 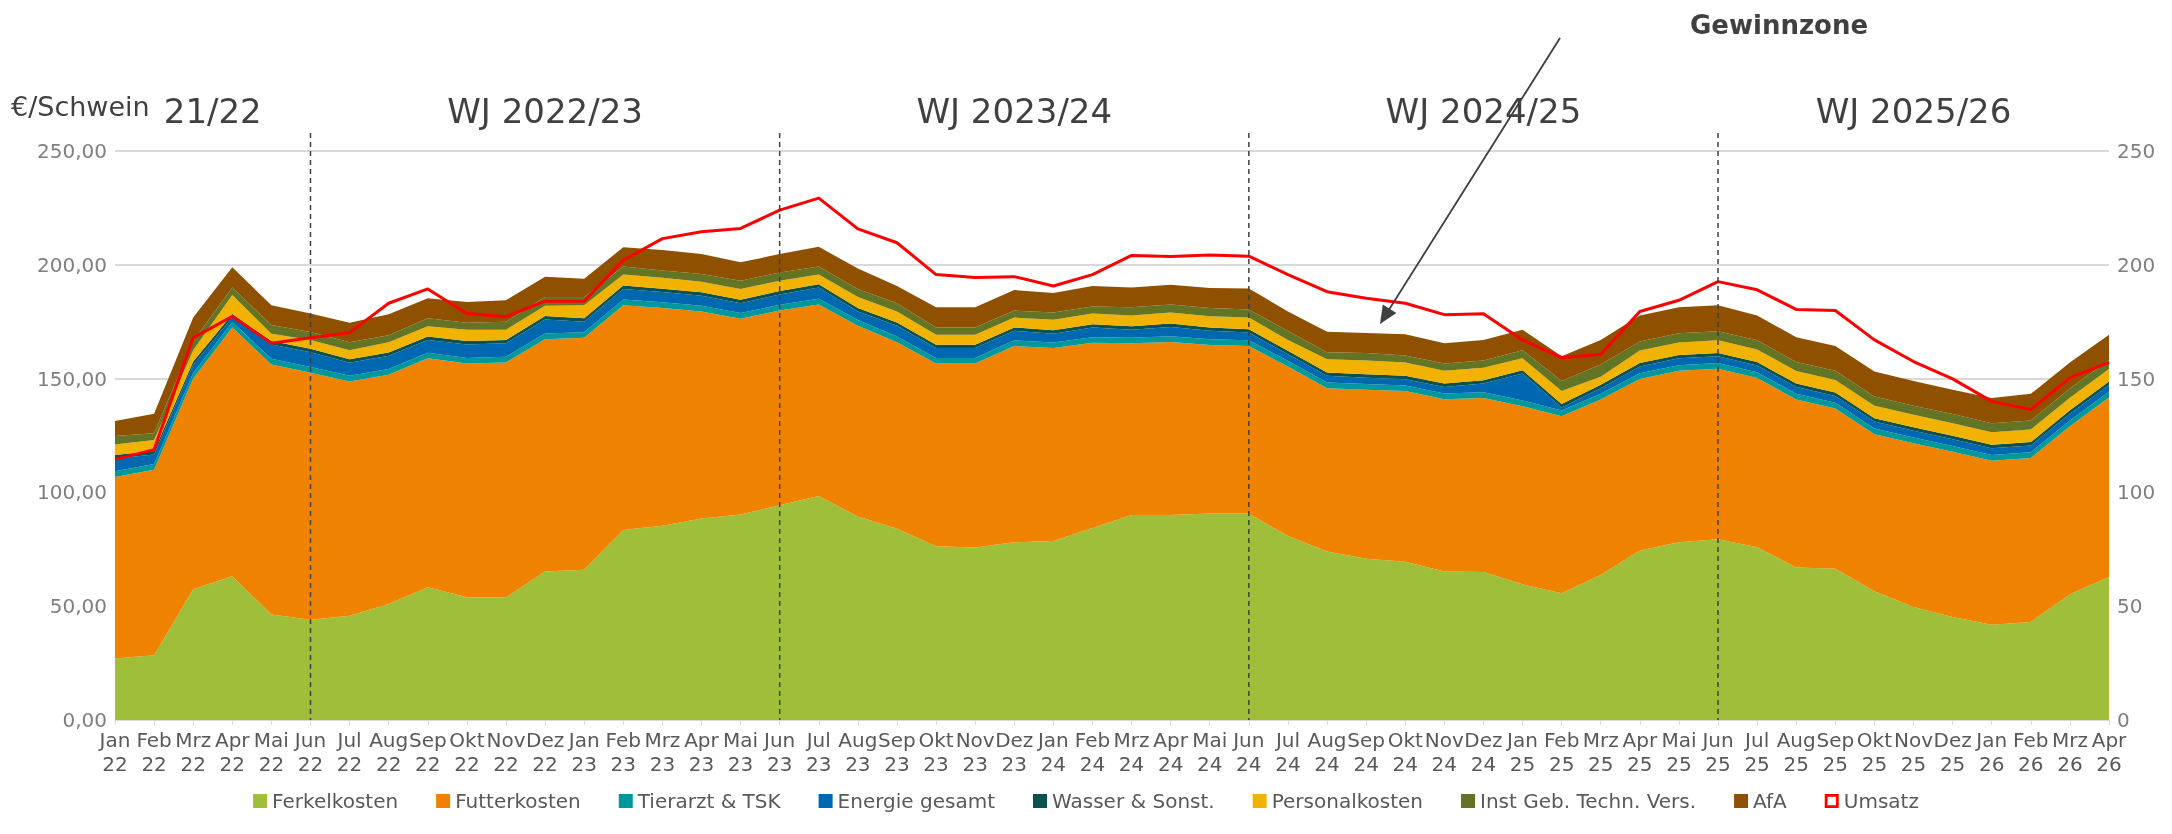 I want to click on x-tick-label: Mai 25, so click(x=1679, y=752).